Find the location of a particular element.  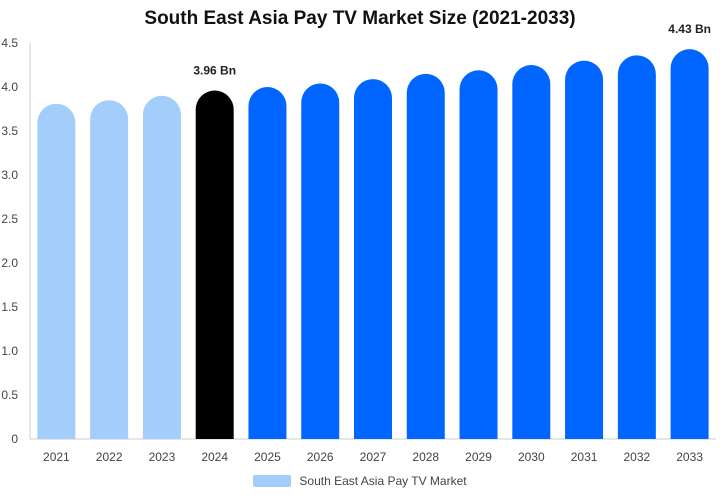

data-label-2033: 4.43 Bn is located at coordinates (689, 29).